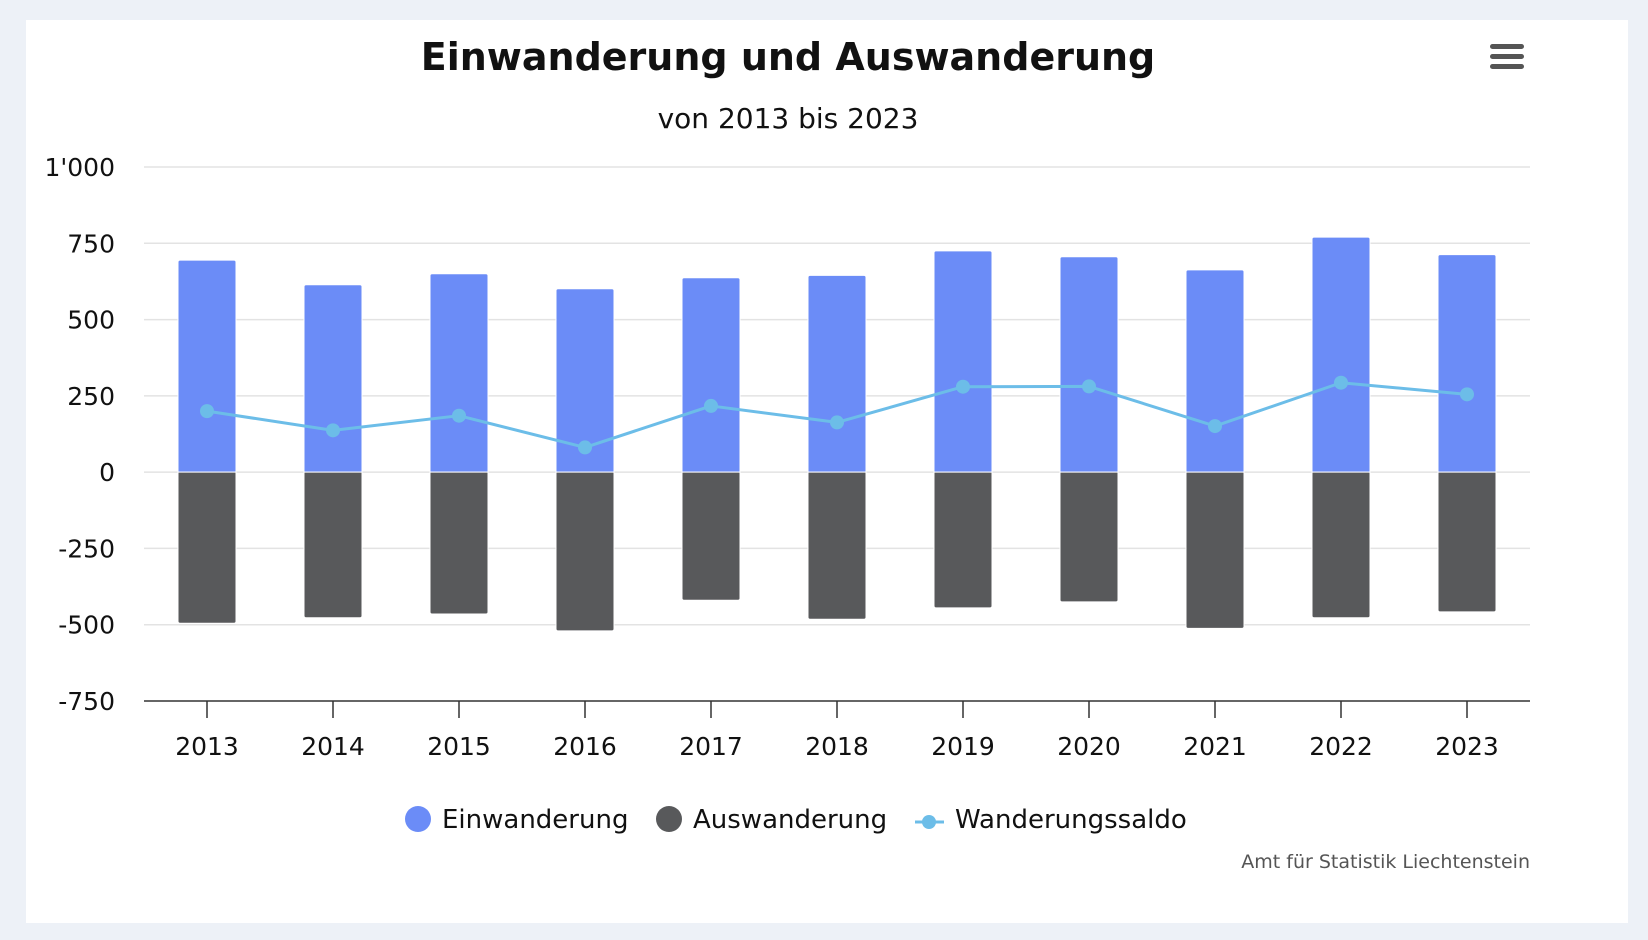  What do you see at coordinates (91, 320) in the screenshot?
I see `y-tick-label: 500` at bounding box center [91, 320].